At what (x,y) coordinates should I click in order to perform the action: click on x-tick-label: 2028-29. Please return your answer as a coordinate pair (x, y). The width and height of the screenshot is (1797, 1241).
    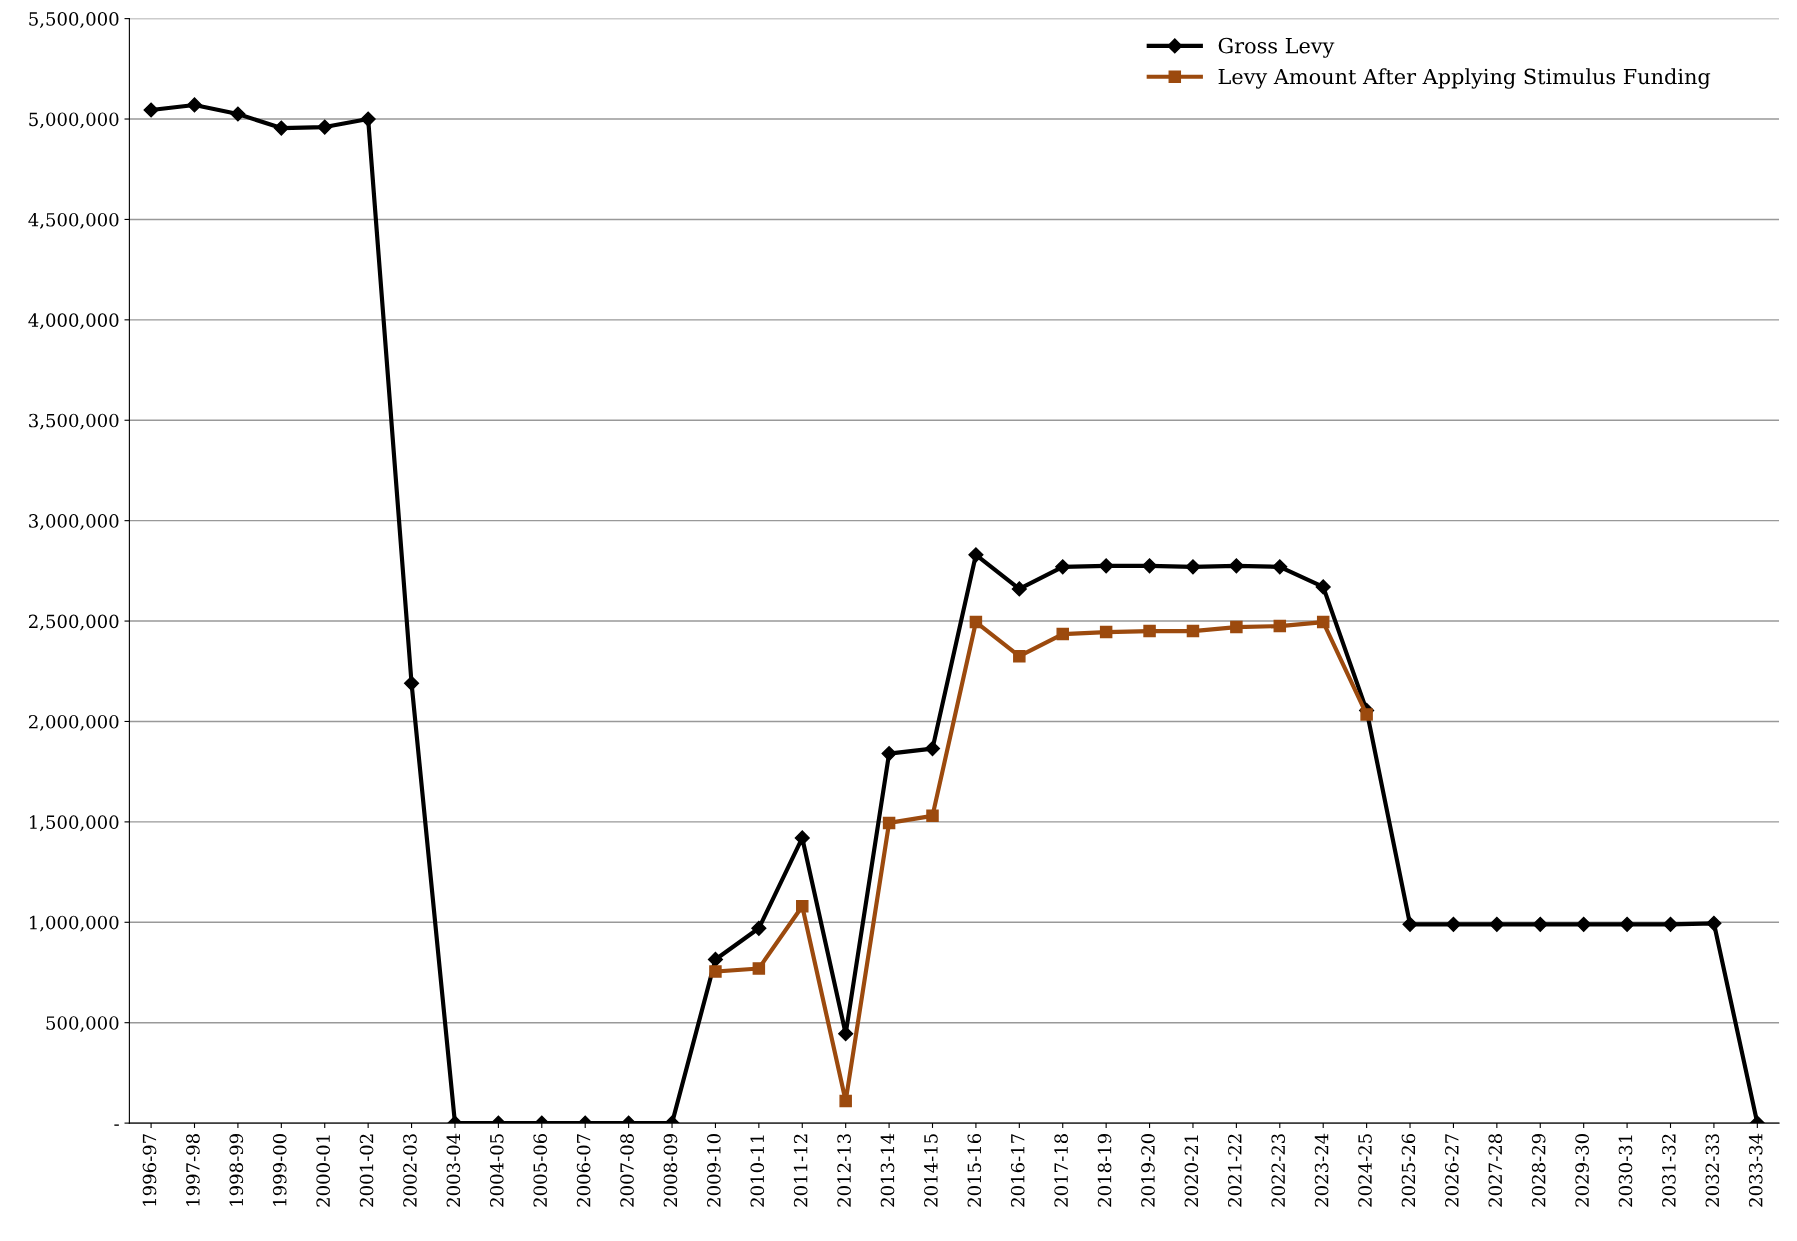
    Looking at the image, I should click on (1538, 1170).